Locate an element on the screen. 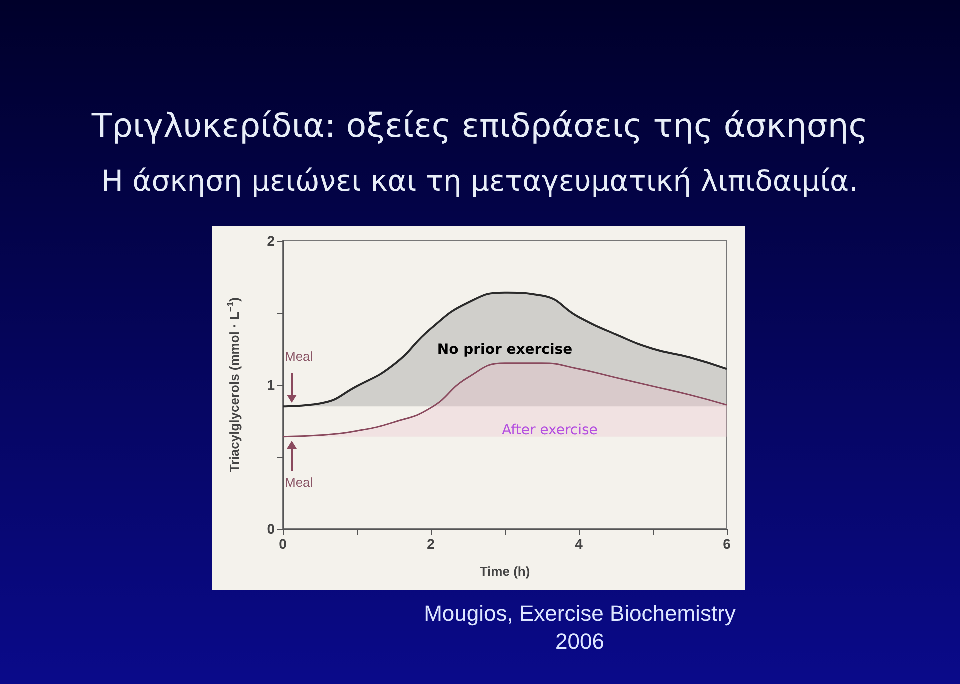  x-tick-label: 4 is located at coordinates (579, 544).